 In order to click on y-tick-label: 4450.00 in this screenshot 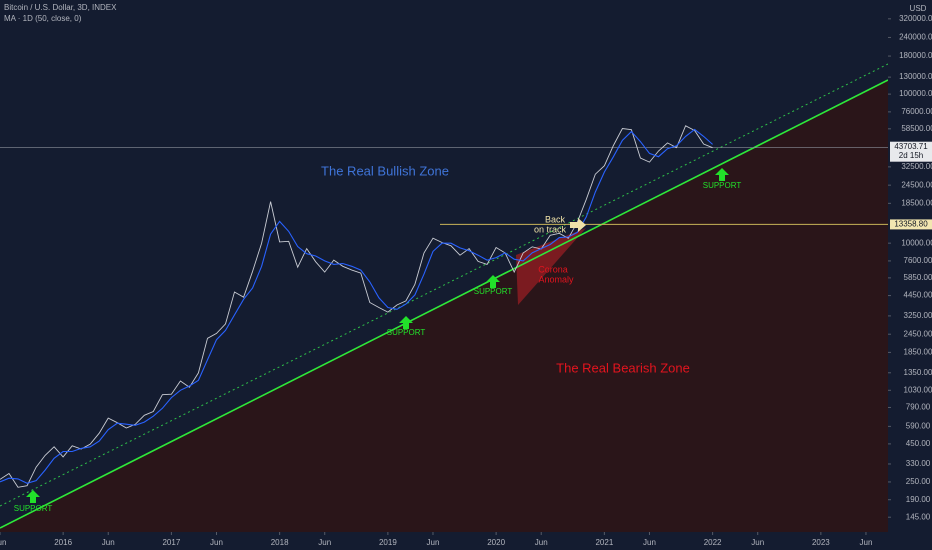, I will do `click(918, 295)`.